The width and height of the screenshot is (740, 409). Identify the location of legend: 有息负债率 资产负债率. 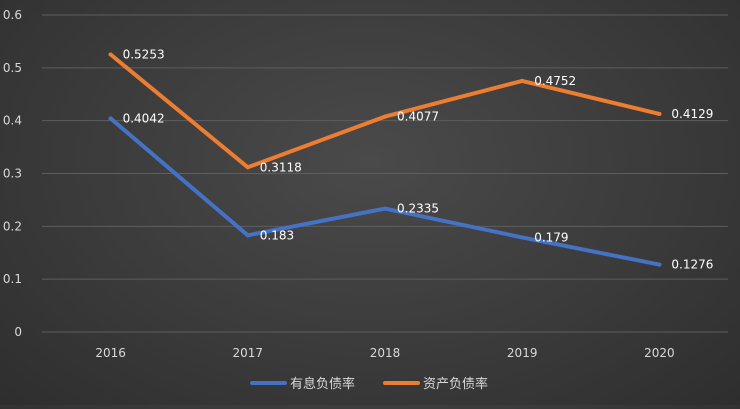
(369, 384).